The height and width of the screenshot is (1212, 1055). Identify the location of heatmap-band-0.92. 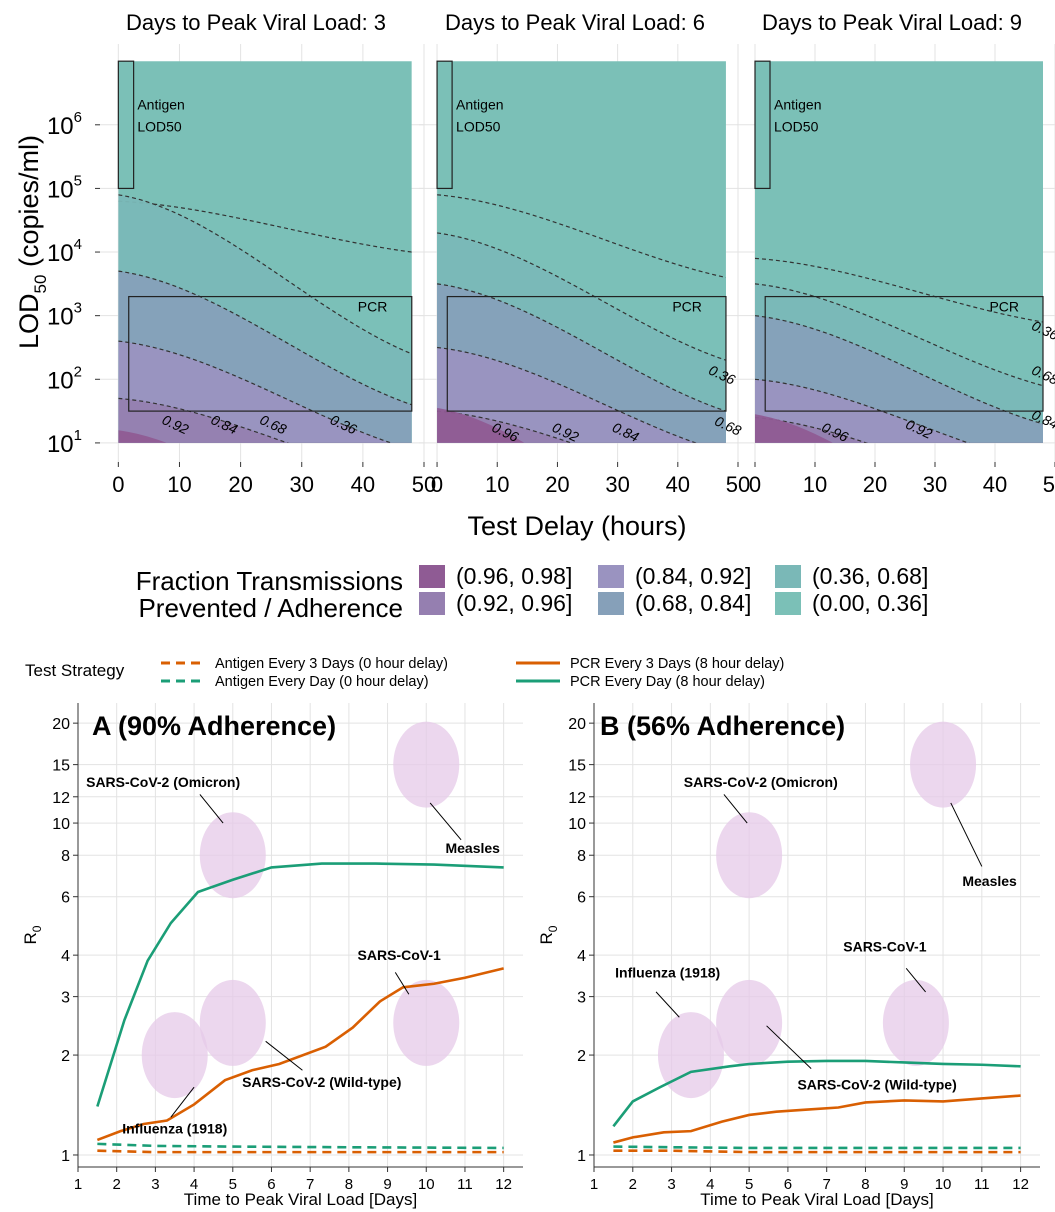
(581, 395).